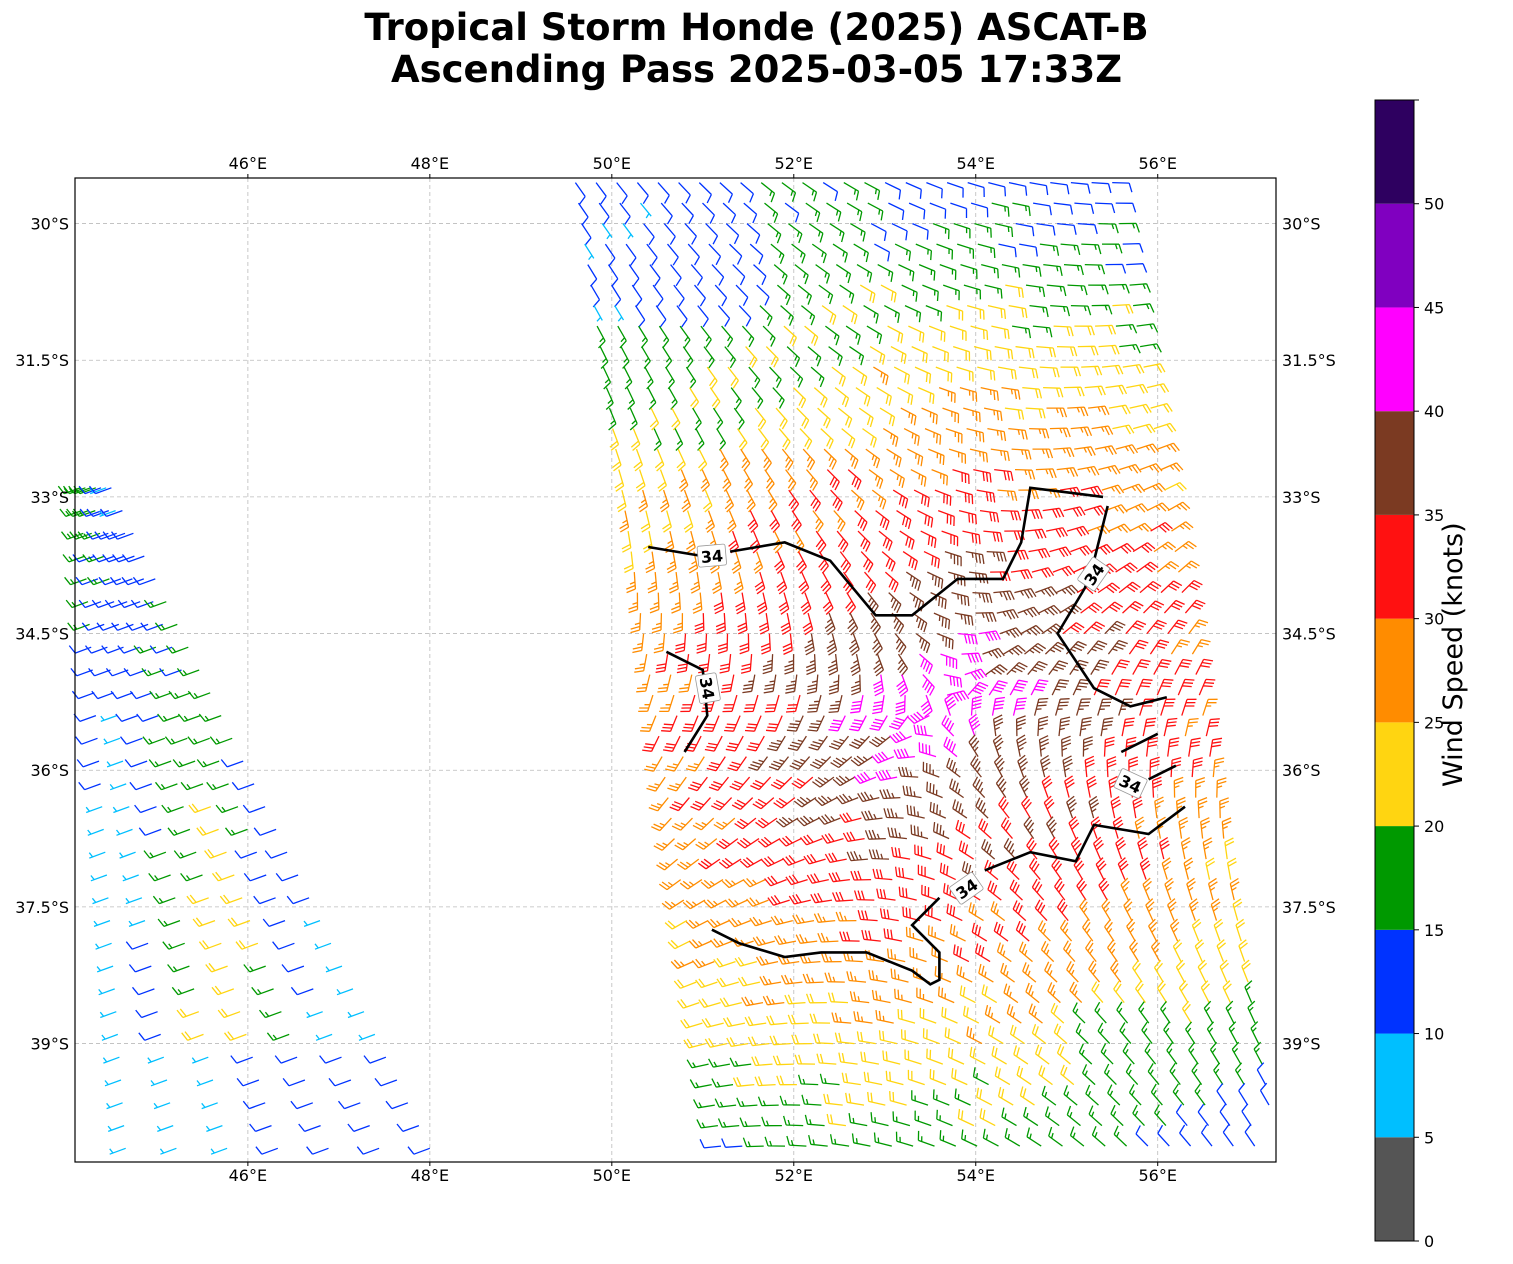 This screenshot has width=1513, height=1264. What do you see at coordinates (1093, 574) in the screenshot?
I see `contour-label-box` at bounding box center [1093, 574].